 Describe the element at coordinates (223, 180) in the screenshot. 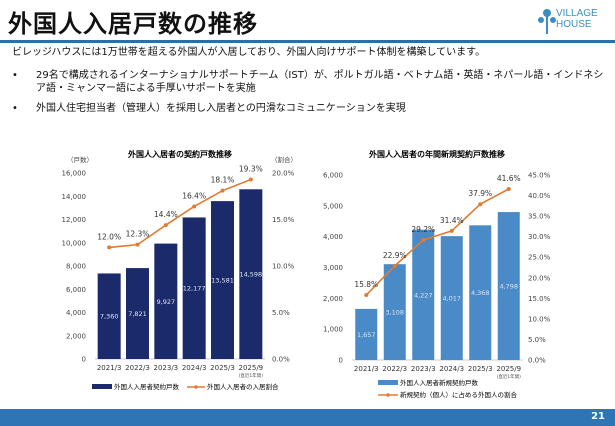

I see `line-data-label: 18.1%` at that location.